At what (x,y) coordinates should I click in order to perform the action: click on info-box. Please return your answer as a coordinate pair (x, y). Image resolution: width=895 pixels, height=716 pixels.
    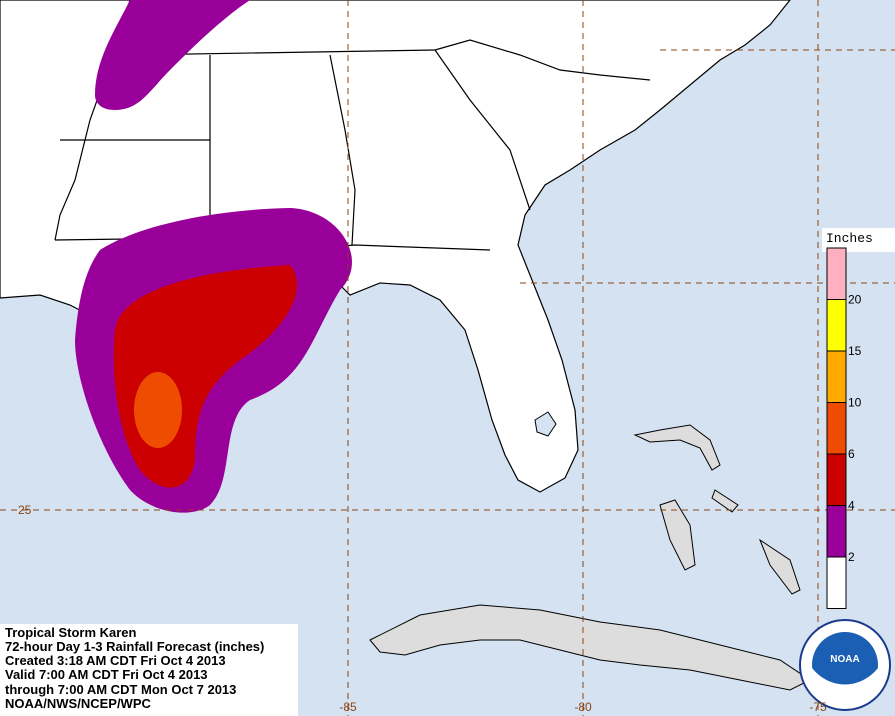
    Looking at the image, I should click on (149, 670).